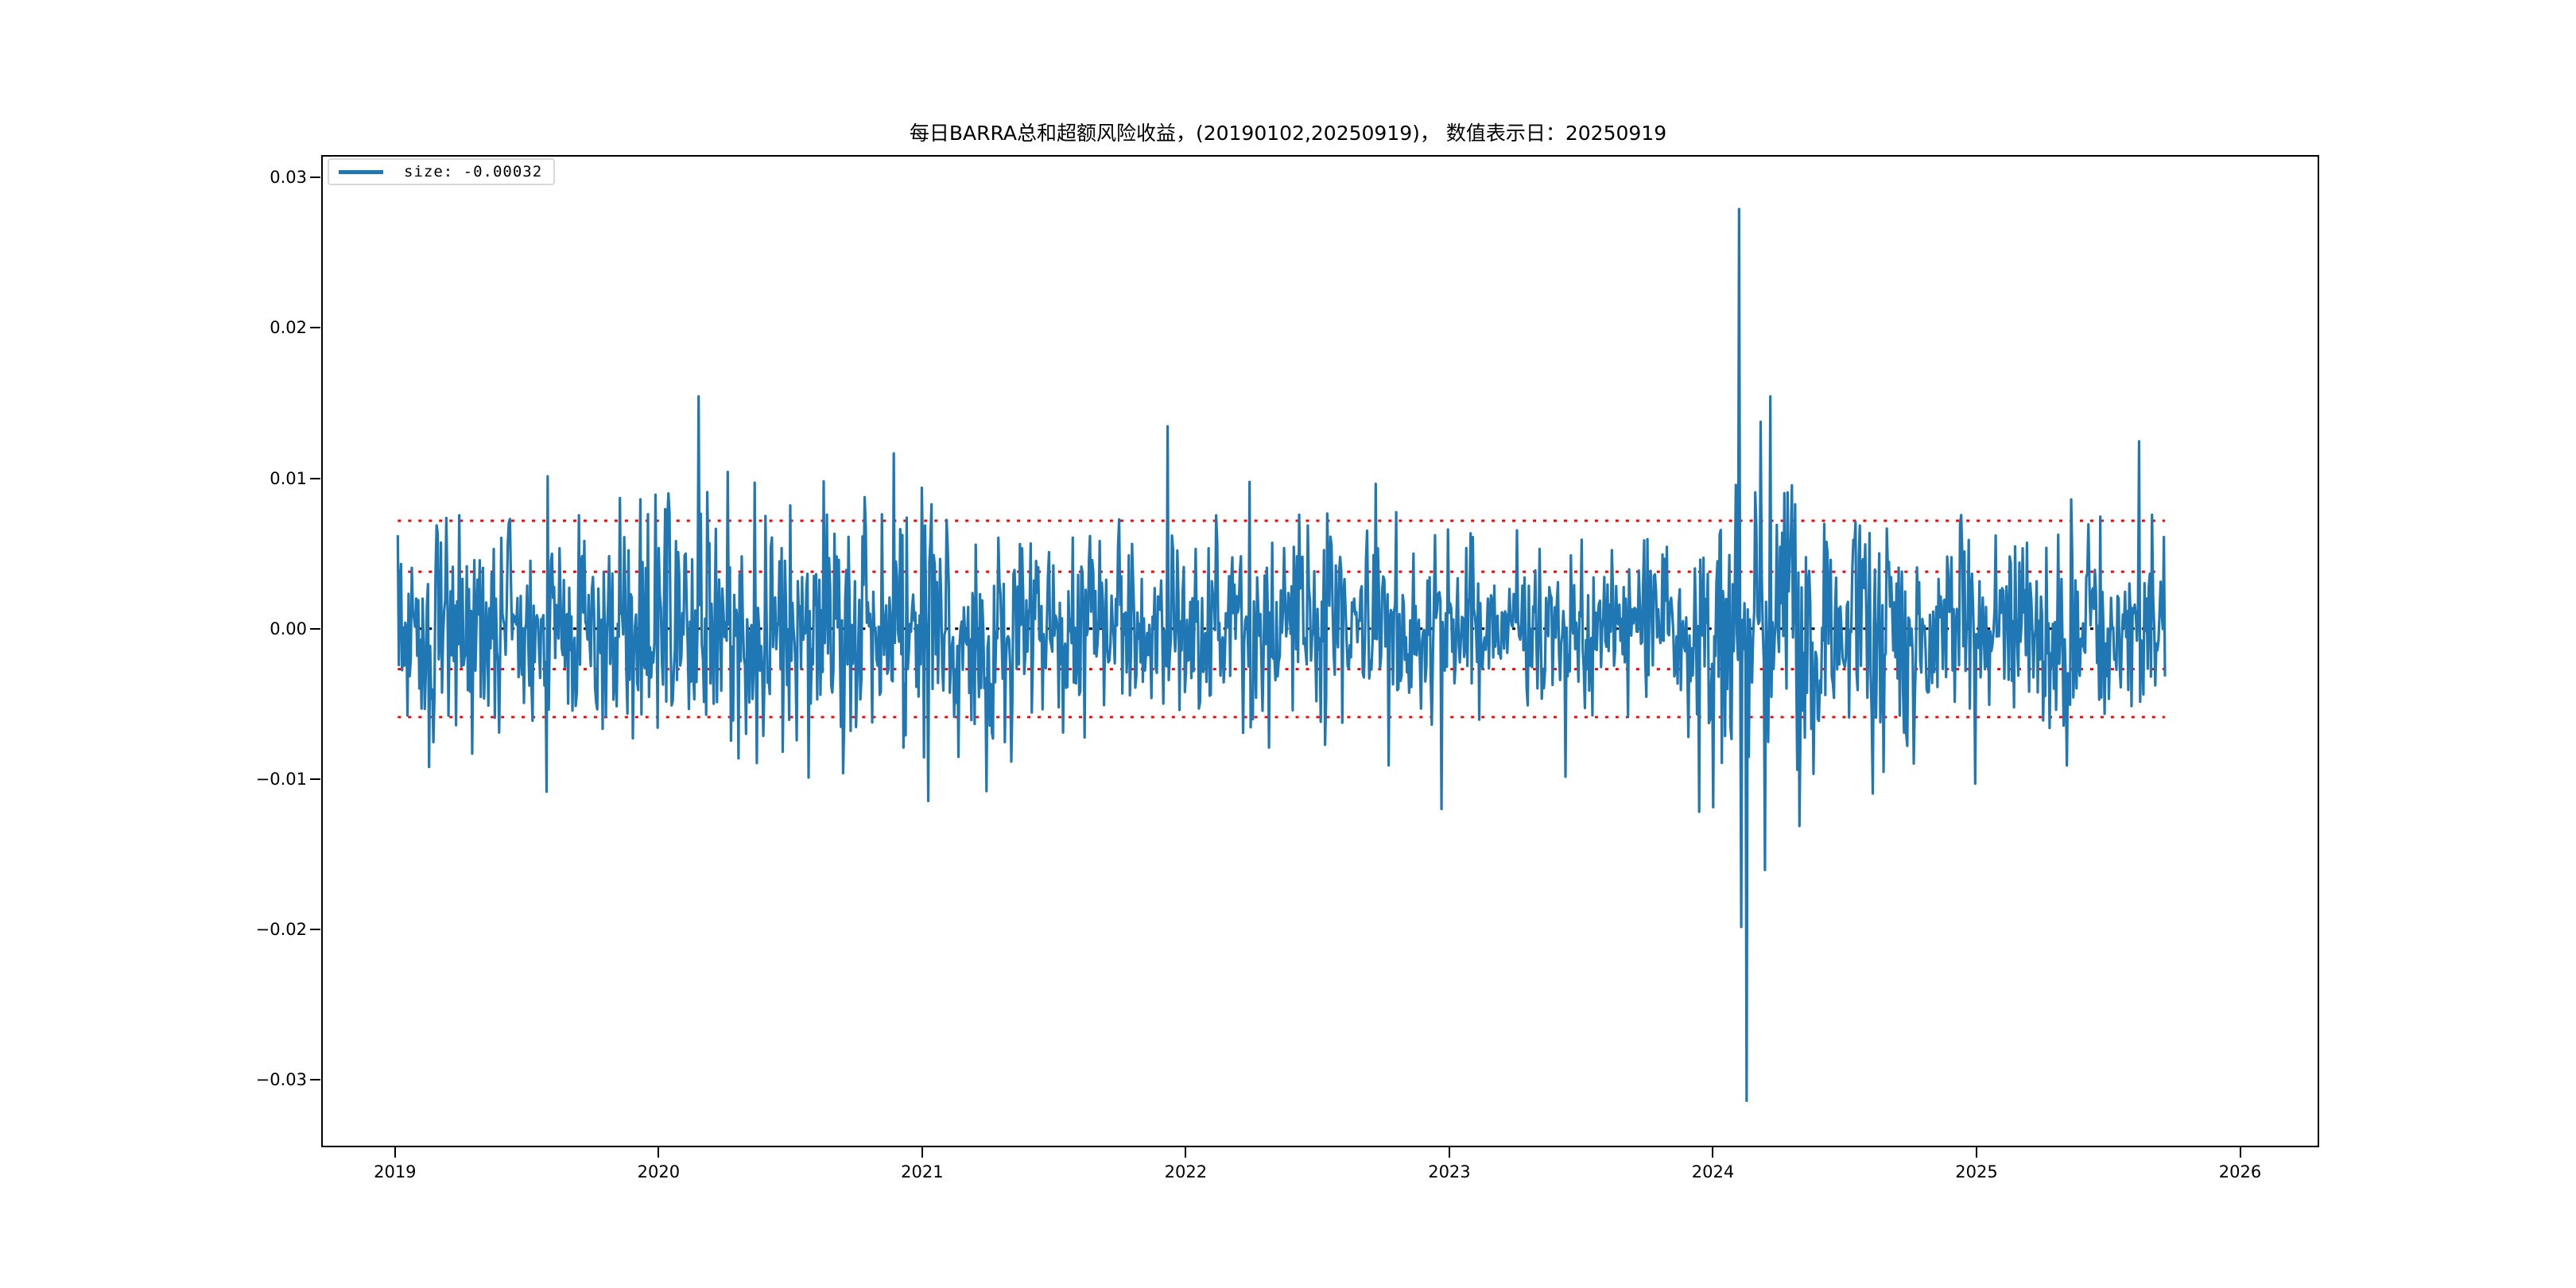 This screenshot has height=1288, width=2576. What do you see at coordinates (1186, 1171) in the screenshot?
I see `x-tick-label: 2022` at bounding box center [1186, 1171].